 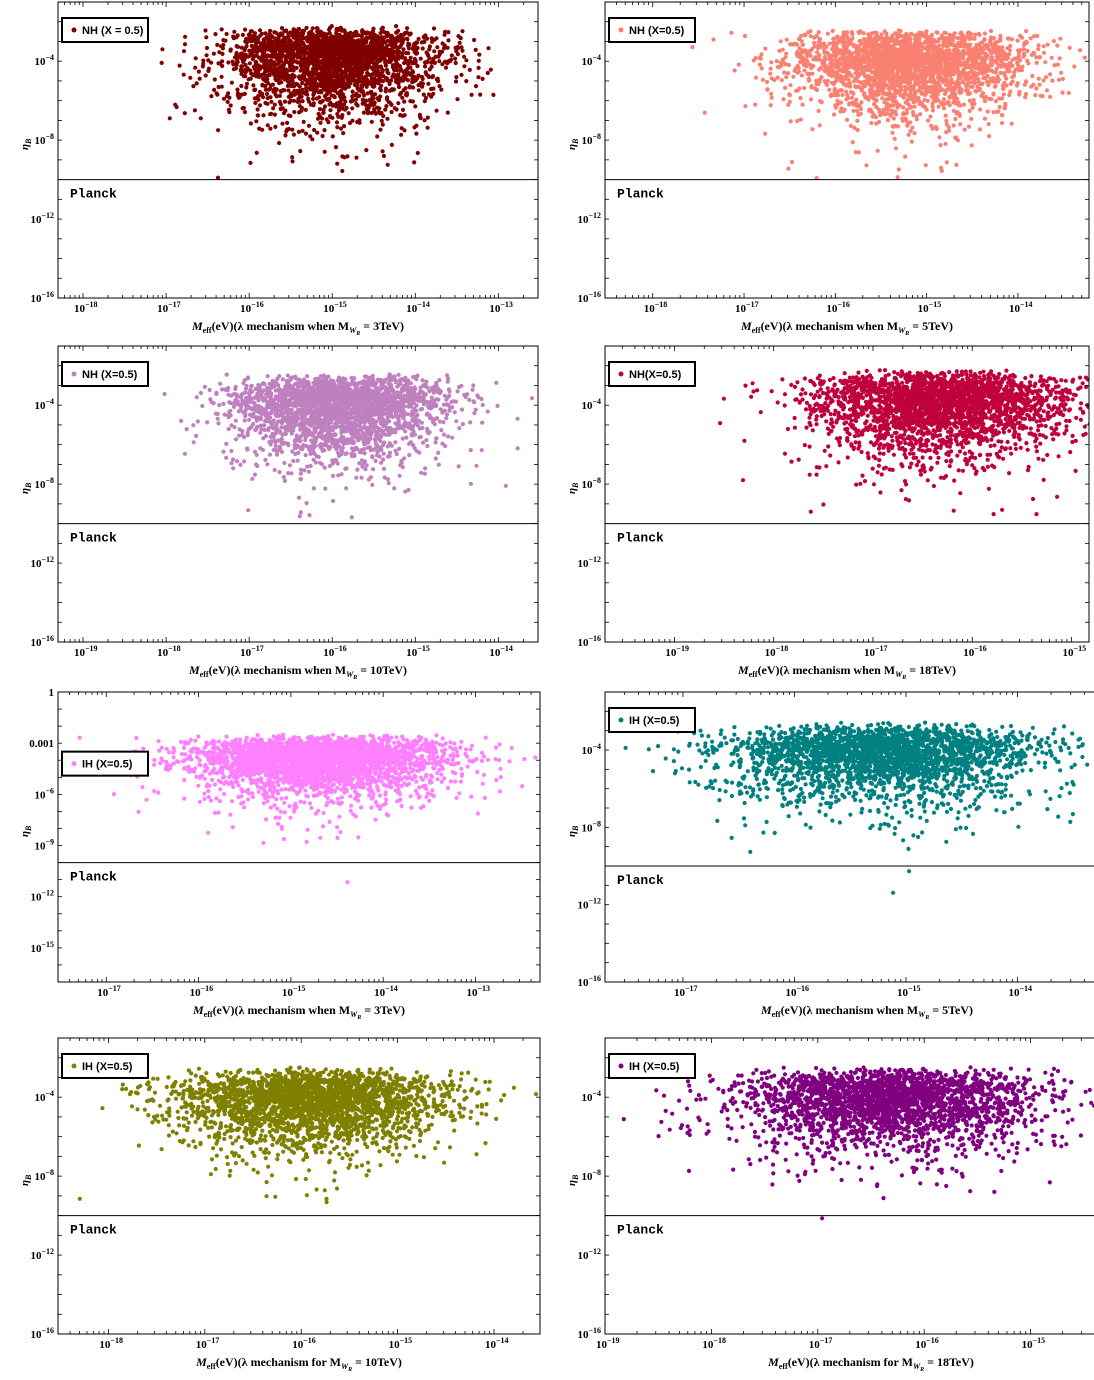 What do you see at coordinates (297, 328) in the screenshot?
I see `x-axis-label: Meff(eV)(λ mechanism when MWR = 3TeV)` at bounding box center [297, 328].